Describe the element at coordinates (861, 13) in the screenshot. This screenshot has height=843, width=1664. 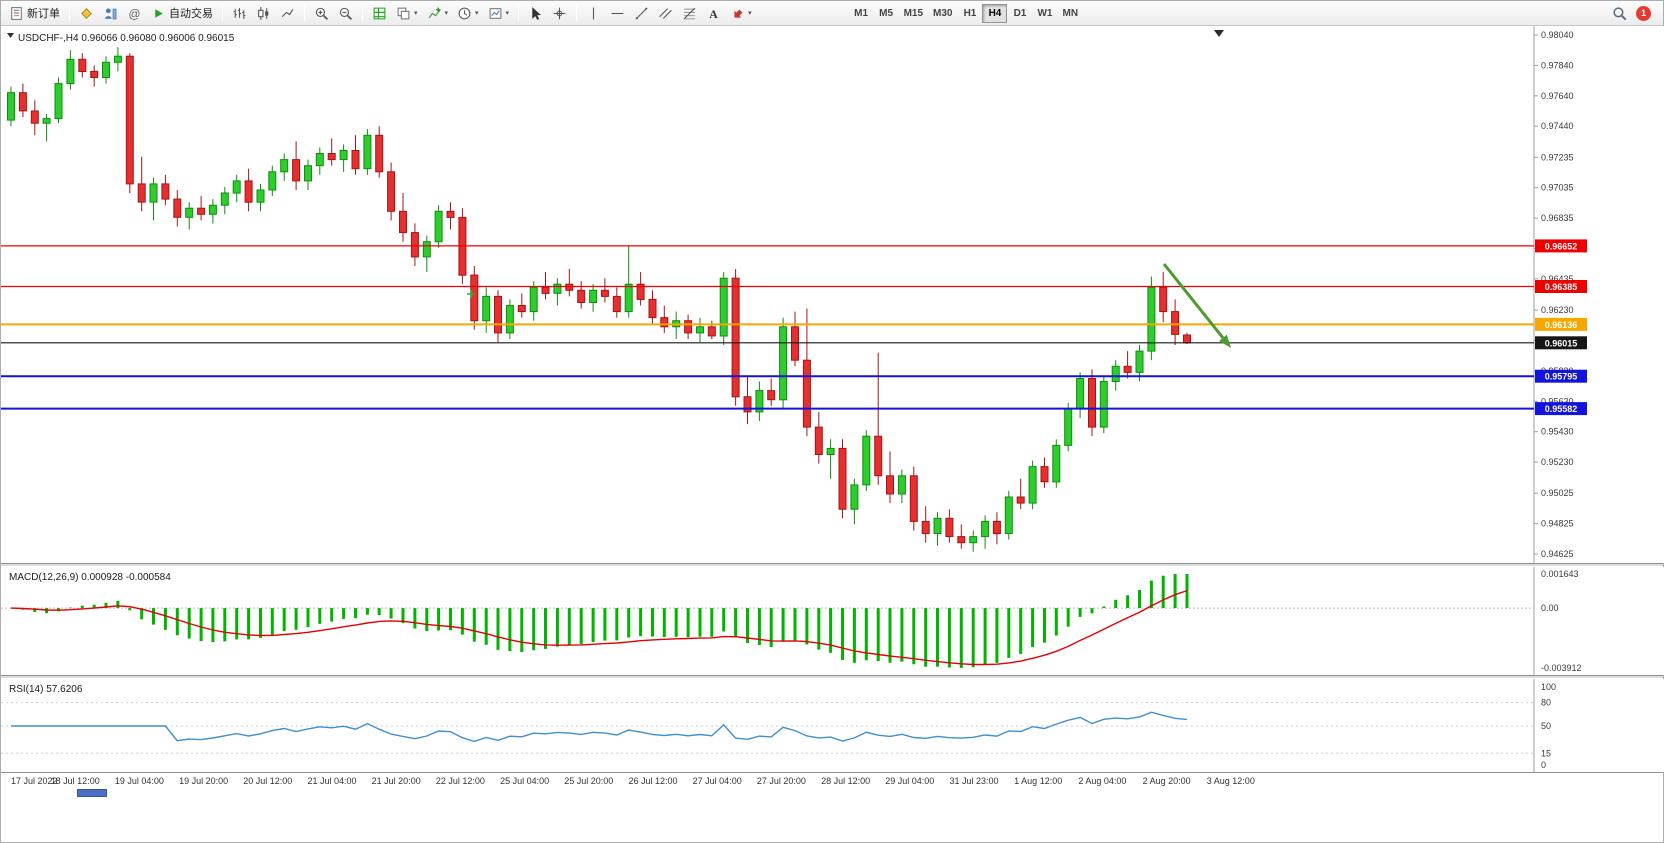
I see `timeframe-m1-button: M1` at that location.